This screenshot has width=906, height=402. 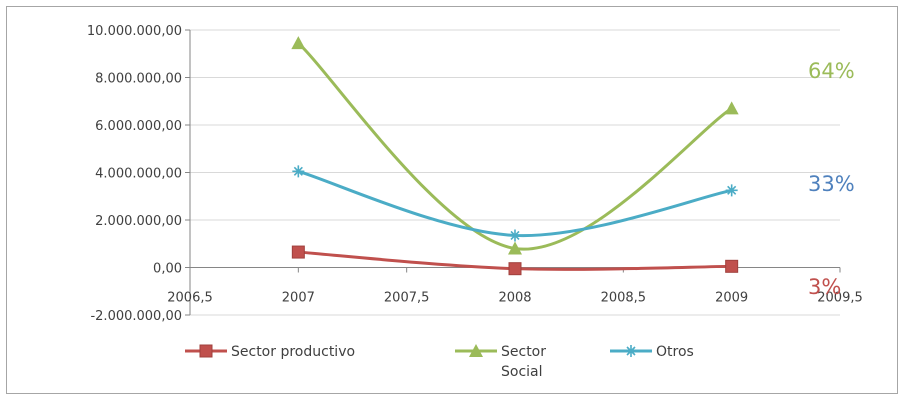 What do you see at coordinates (138, 174) in the screenshot?
I see `y-tick-label: 4.000.000,00` at bounding box center [138, 174].